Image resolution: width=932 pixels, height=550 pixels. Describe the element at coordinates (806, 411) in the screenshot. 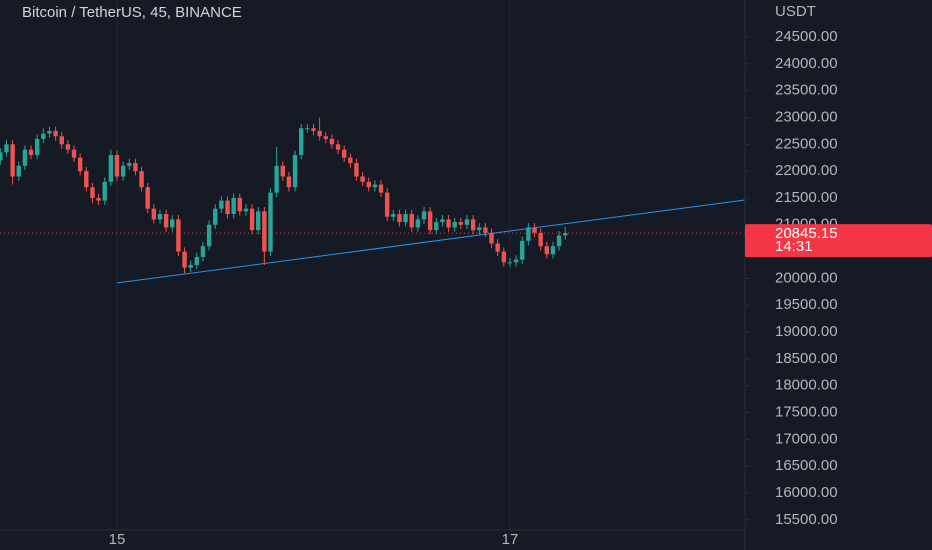

I see `y-tick-label: 17500.00` at that location.